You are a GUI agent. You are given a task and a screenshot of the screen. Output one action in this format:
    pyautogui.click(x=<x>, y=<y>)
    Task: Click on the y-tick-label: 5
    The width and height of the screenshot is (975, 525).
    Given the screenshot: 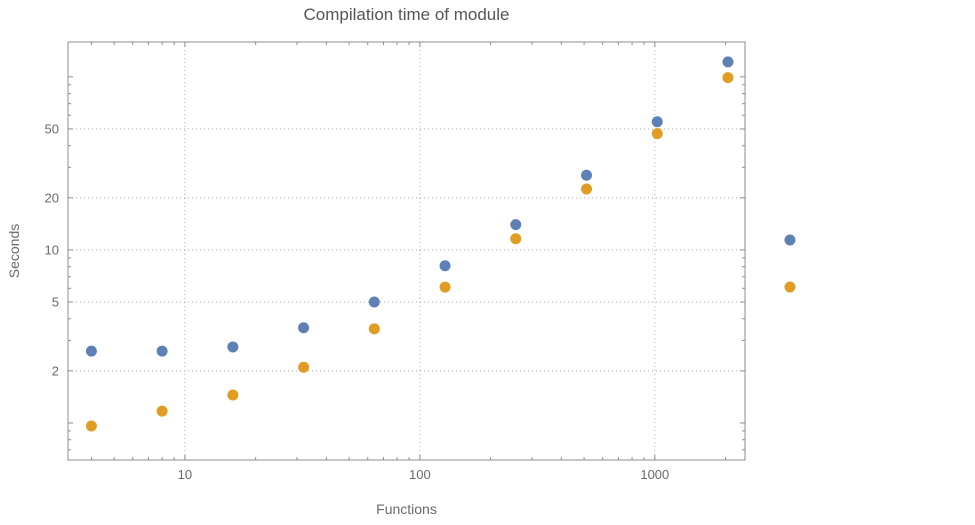 What is the action you would take?
    pyautogui.click(x=55, y=302)
    